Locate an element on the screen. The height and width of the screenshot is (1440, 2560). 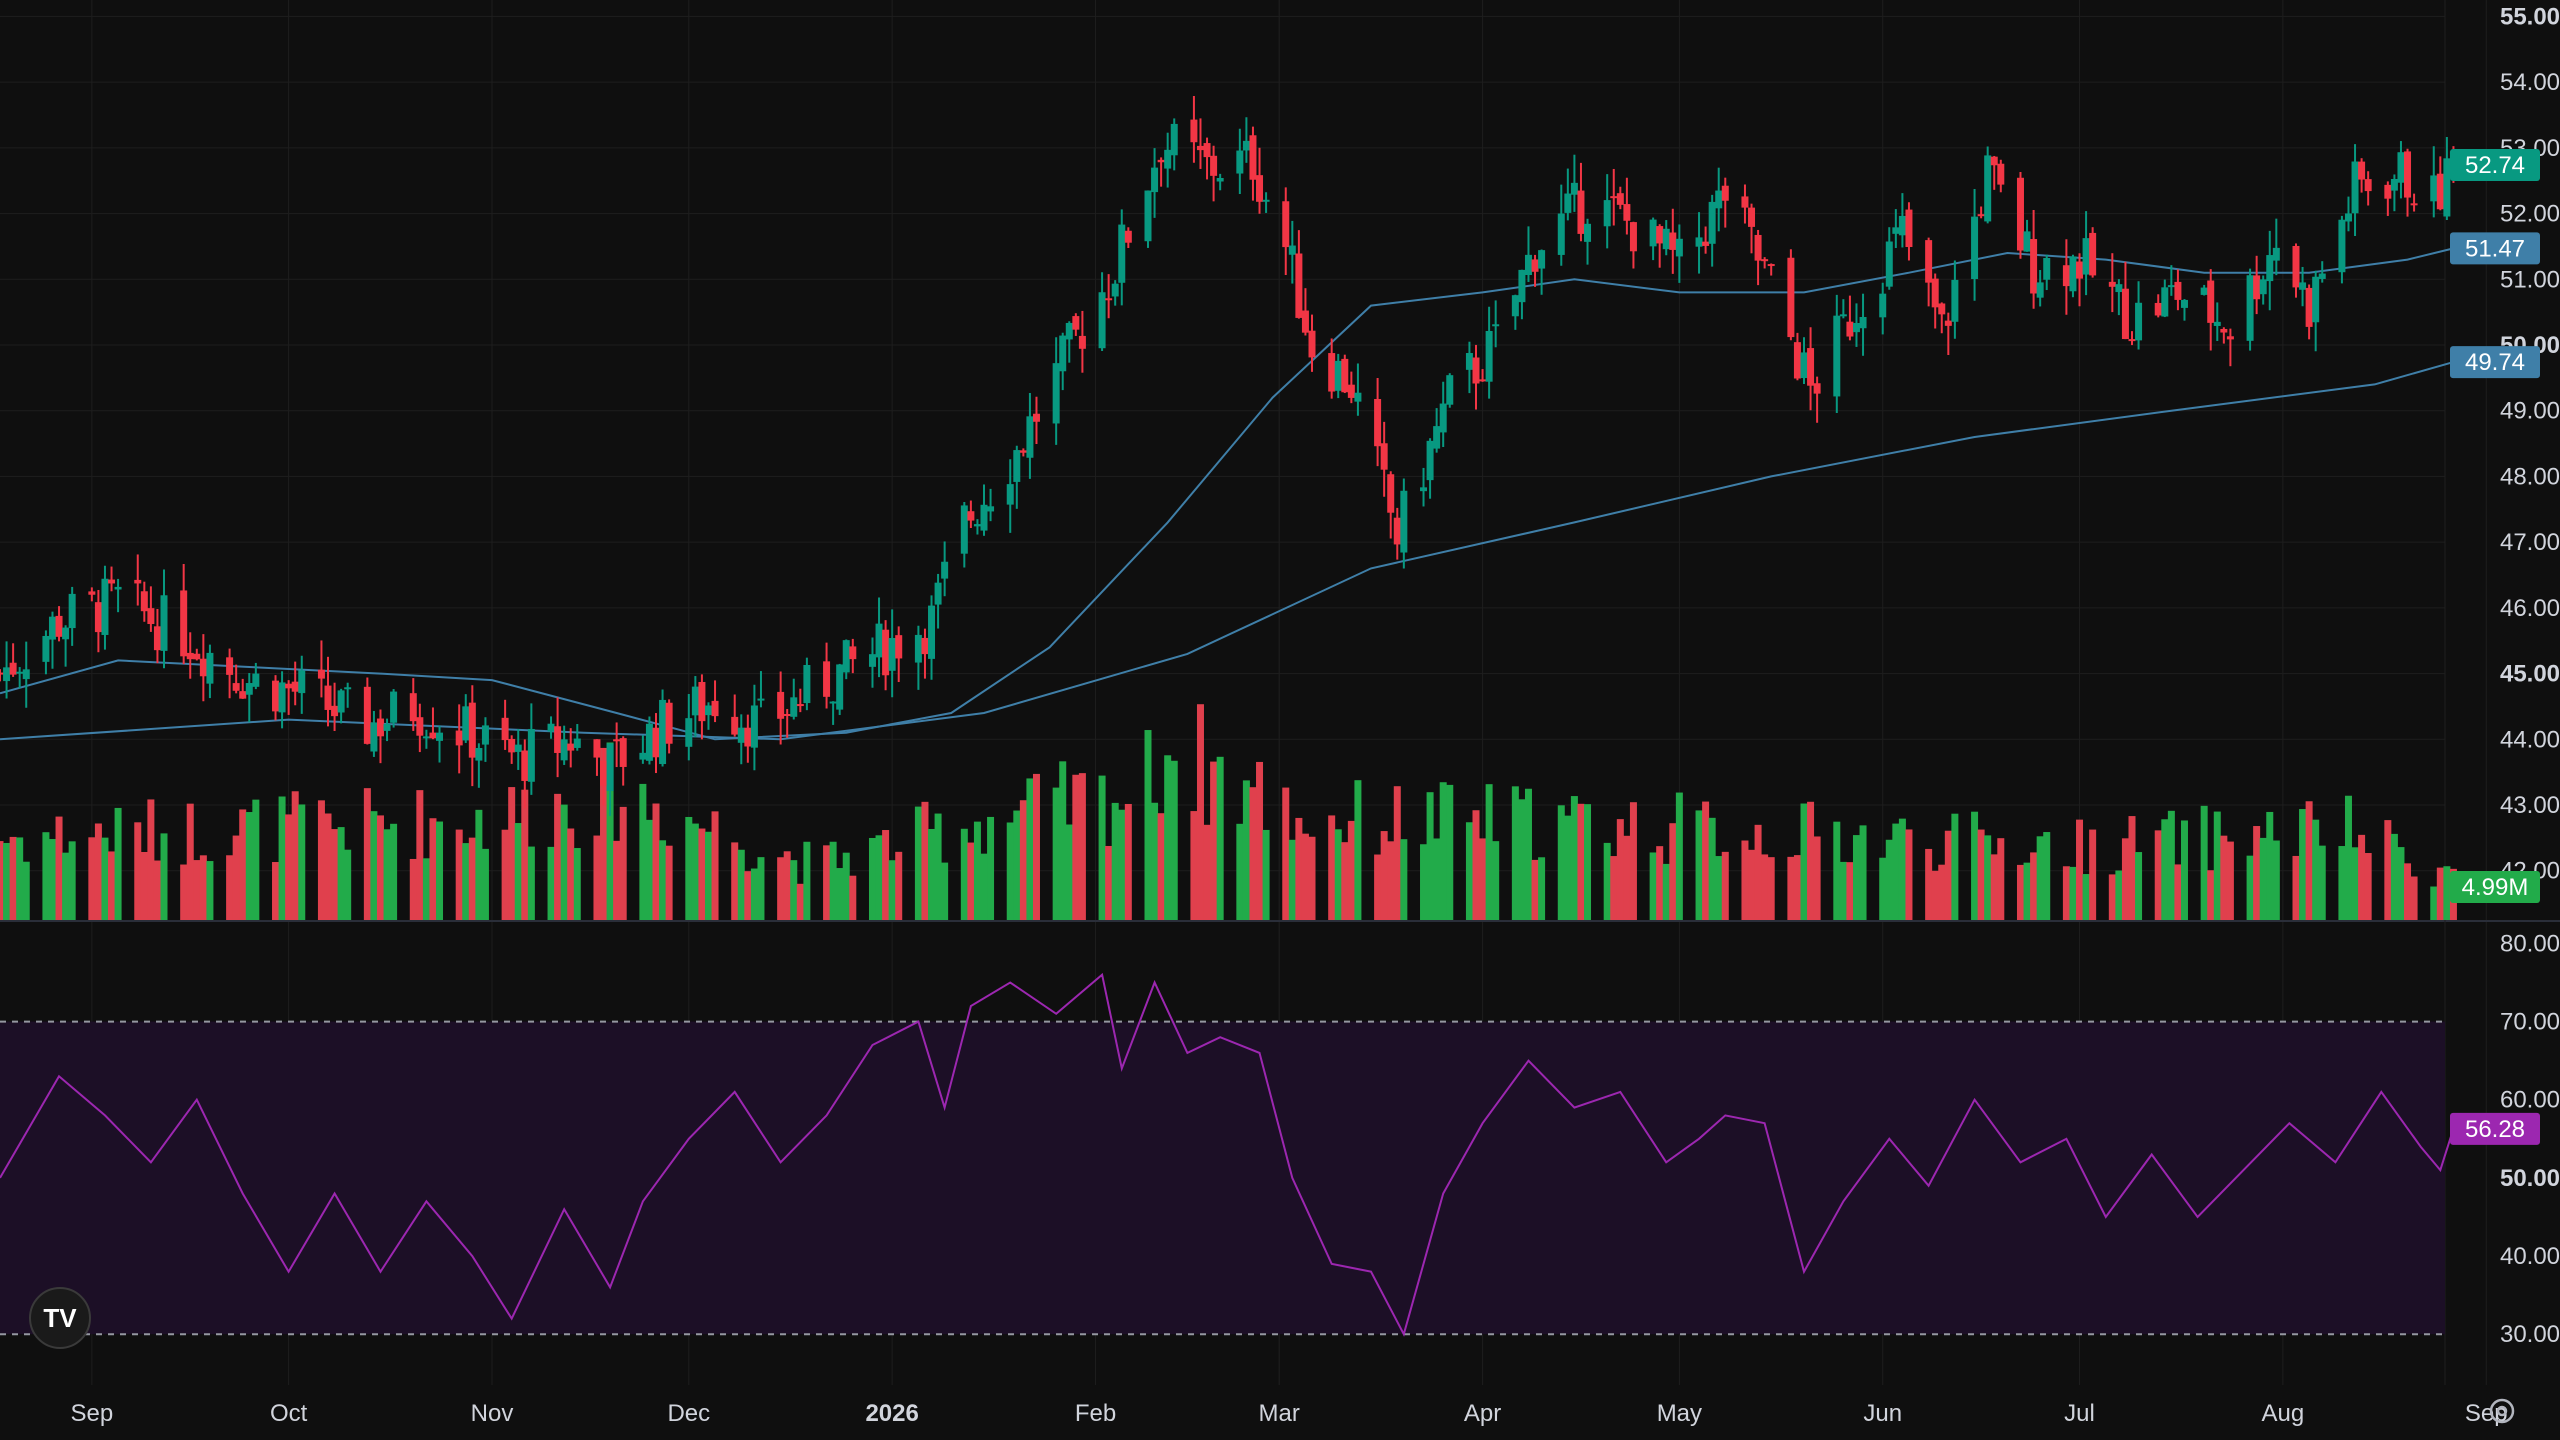
price-axis-label: 52.00 is located at coordinates (2530, 214).